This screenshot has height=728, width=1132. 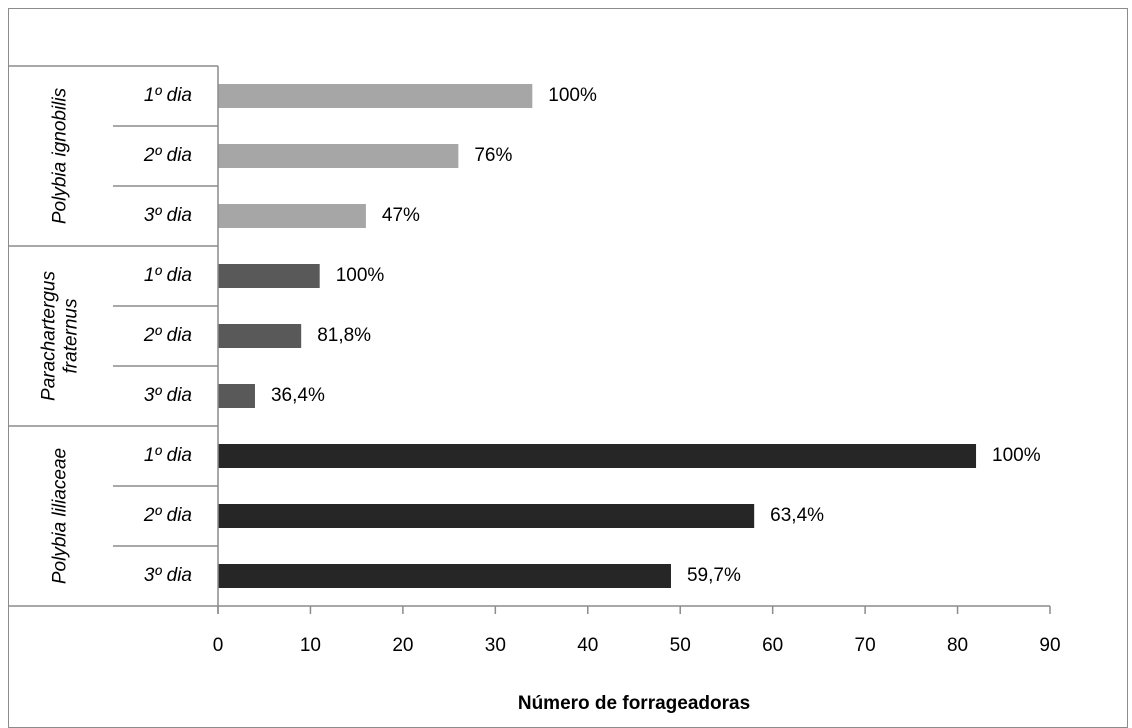 What do you see at coordinates (49, 336) in the screenshot?
I see `group-label: Parachartergus` at bounding box center [49, 336].